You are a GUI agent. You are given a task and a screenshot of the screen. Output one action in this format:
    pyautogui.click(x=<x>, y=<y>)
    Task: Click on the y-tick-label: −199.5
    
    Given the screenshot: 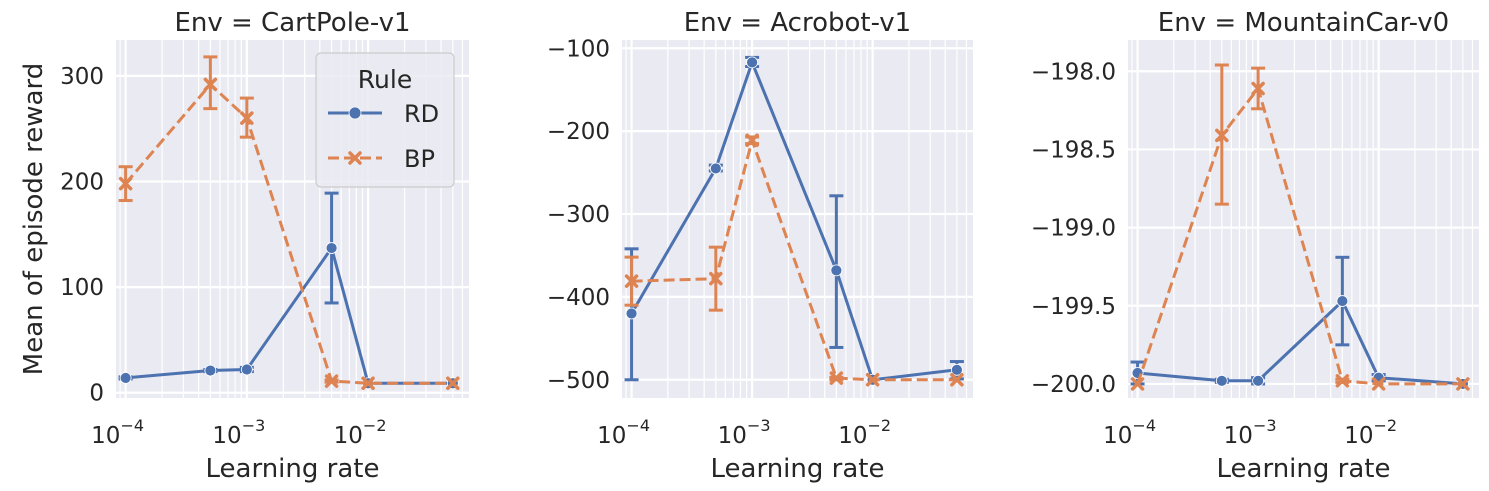 What is the action you would take?
    pyautogui.click(x=1073, y=307)
    